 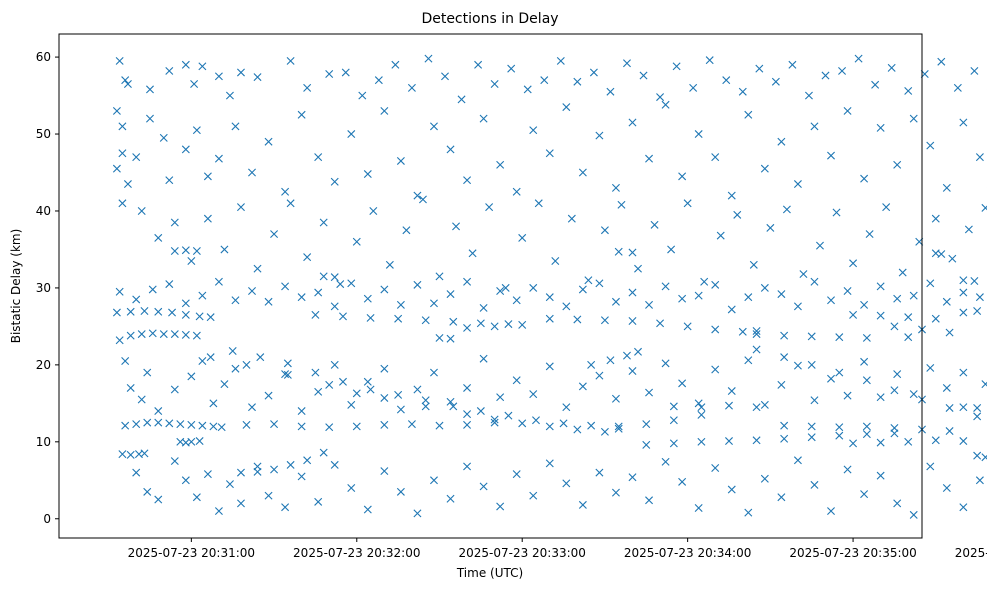 What do you see at coordinates (971, 553) in the screenshot?
I see `x-tick-label: 2025-07-23 20:36:00` at bounding box center [971, 553].